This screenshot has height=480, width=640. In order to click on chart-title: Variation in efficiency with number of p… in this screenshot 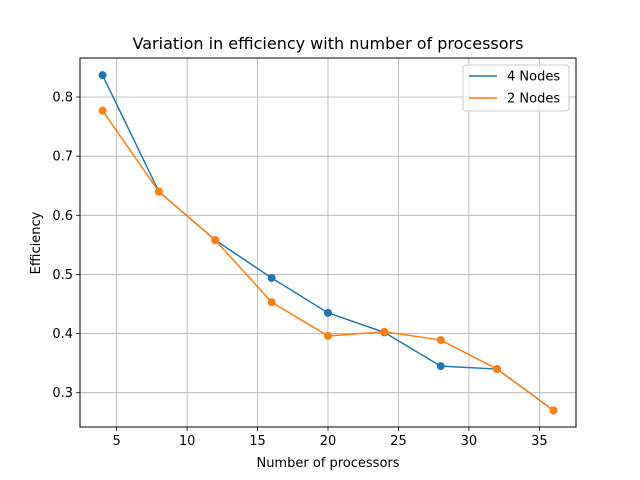, I will do `click(328, 43)`.